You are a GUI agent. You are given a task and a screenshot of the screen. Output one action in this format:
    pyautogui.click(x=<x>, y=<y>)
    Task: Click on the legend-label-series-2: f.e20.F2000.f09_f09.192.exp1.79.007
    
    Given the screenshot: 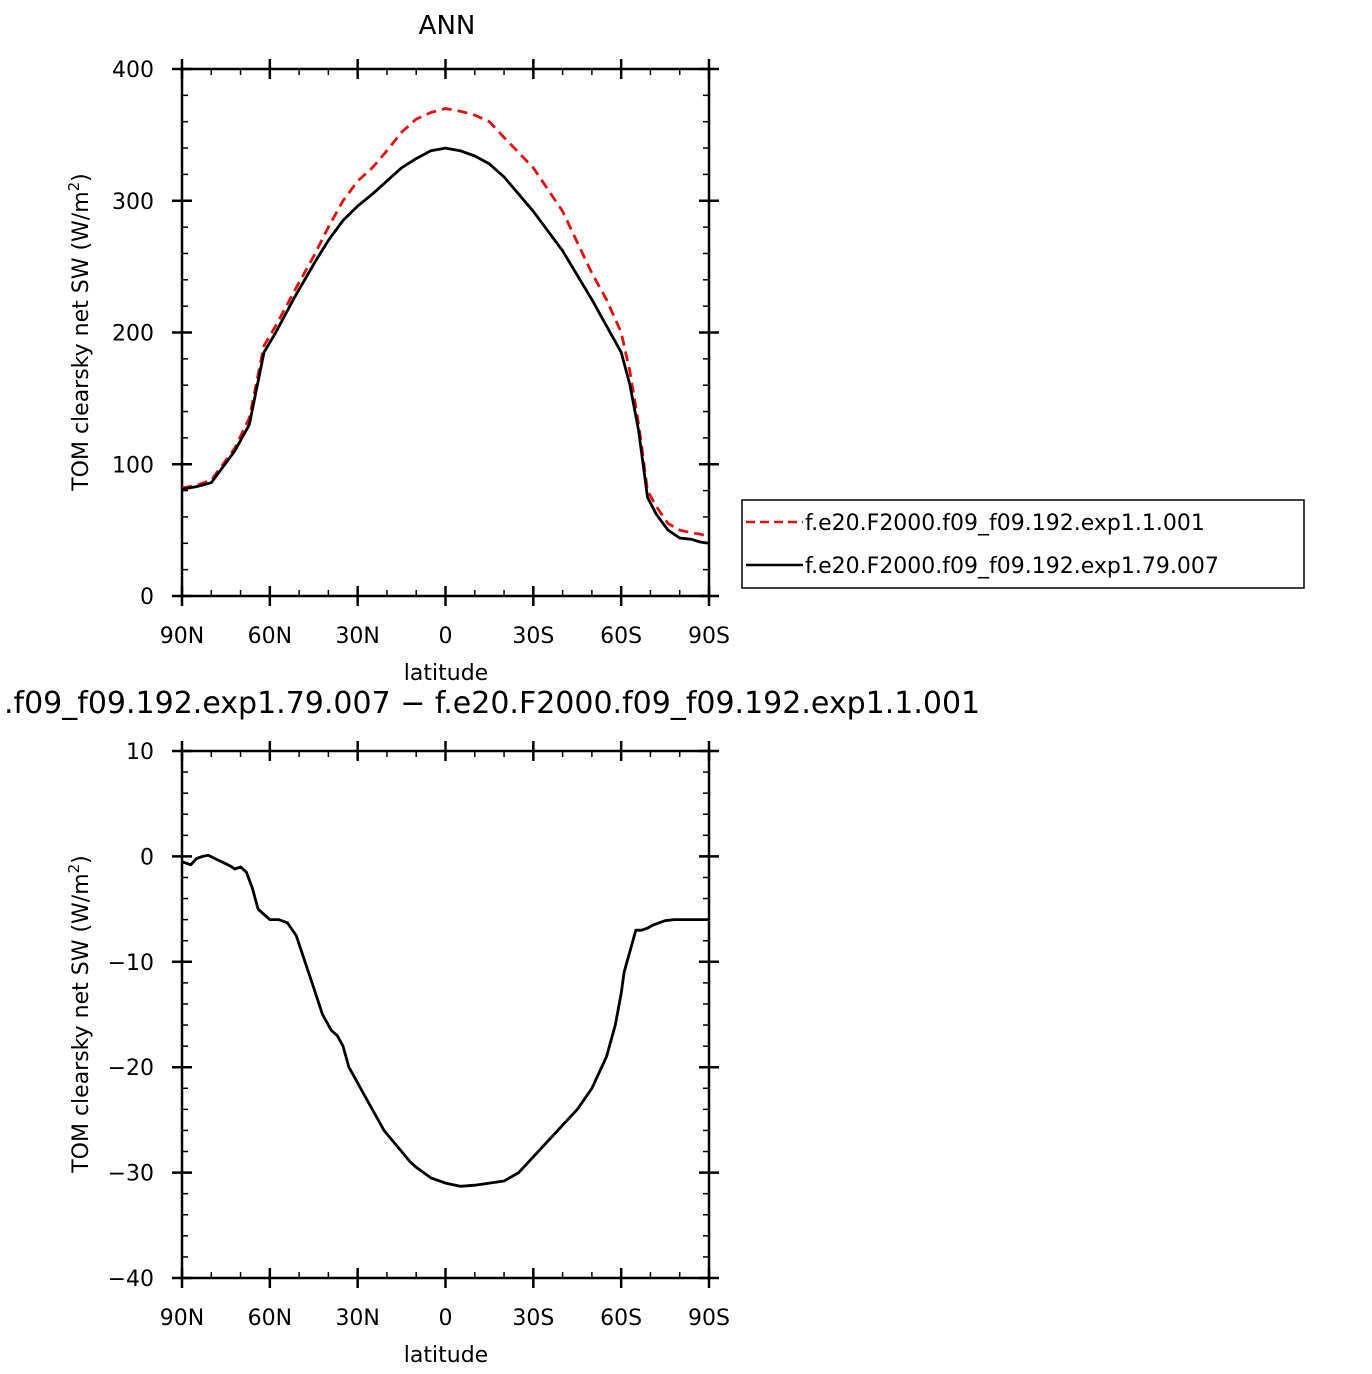 What is the action you would take?
    pyautogui.click(x=1012, y=566)
    